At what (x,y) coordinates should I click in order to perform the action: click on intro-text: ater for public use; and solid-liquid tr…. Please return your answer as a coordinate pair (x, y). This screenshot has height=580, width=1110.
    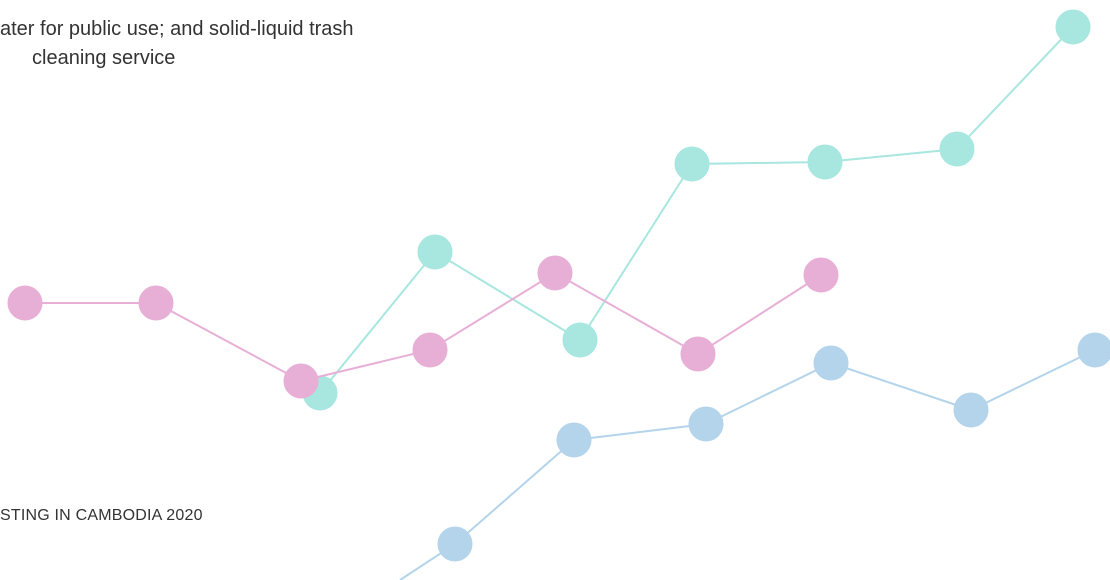
    Looking at the image, I should click on (177, 29).